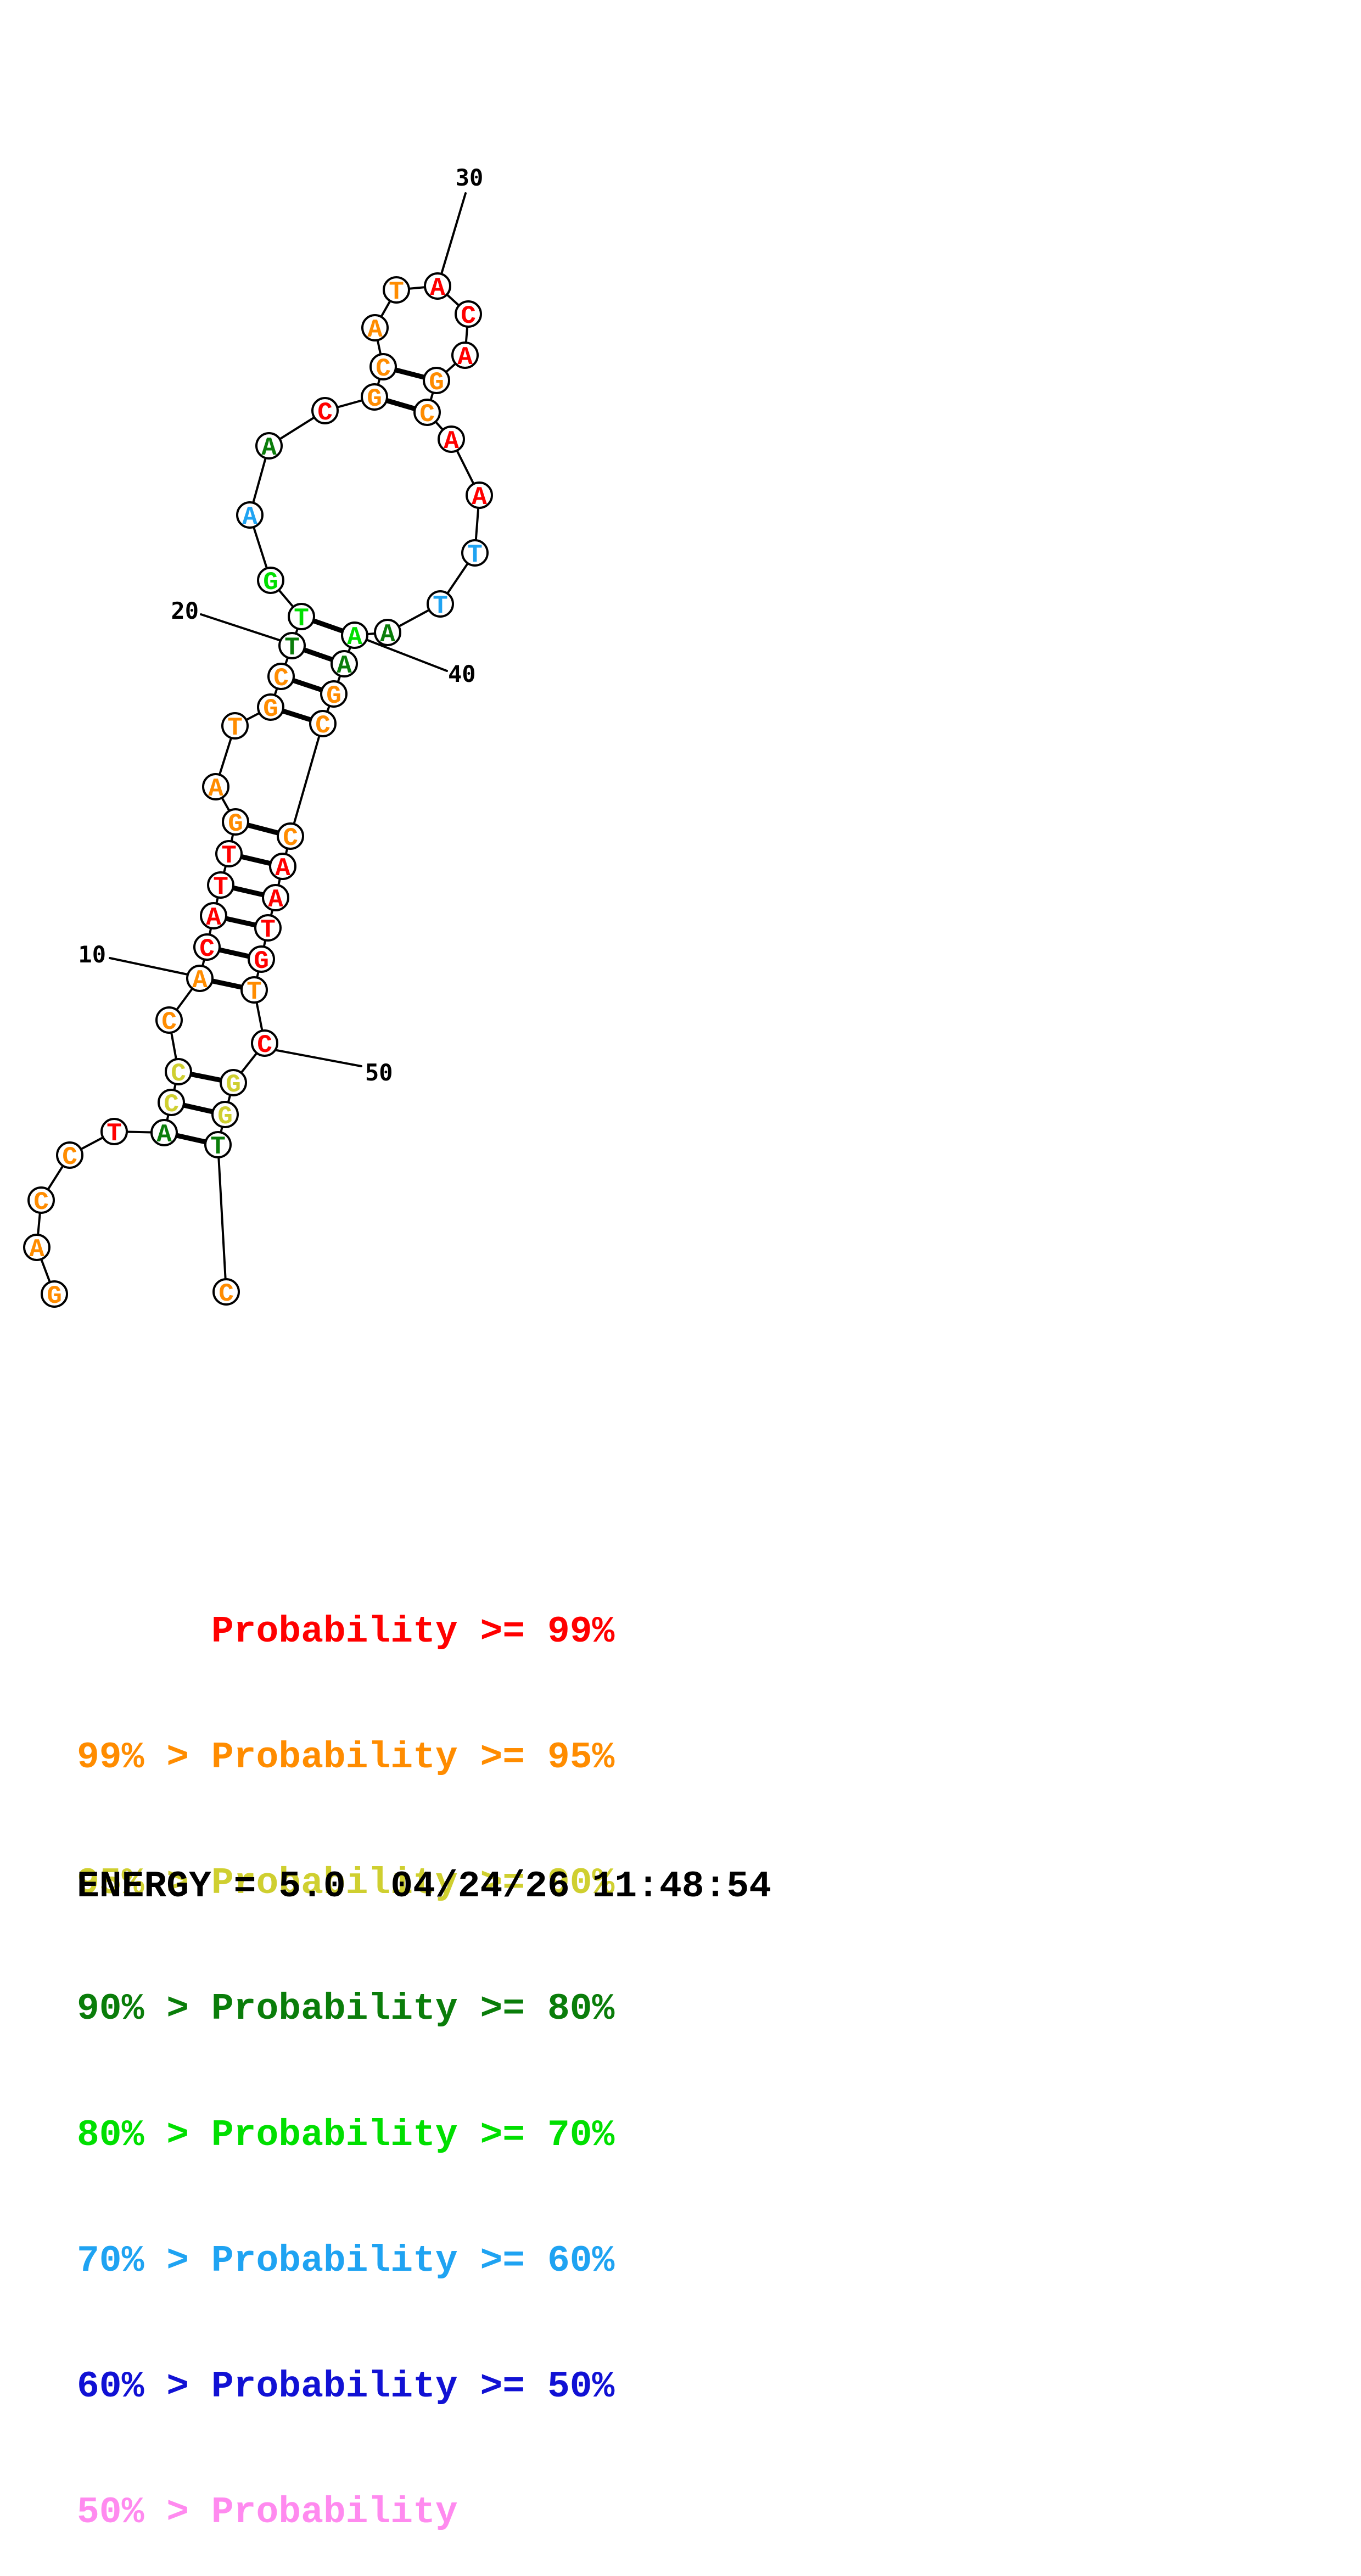  What do you see at coordinates (346, 2387) in the screenshot?
I see `legend-row: 60% > Probability >= 50%` at bounding box center [346, 2387].